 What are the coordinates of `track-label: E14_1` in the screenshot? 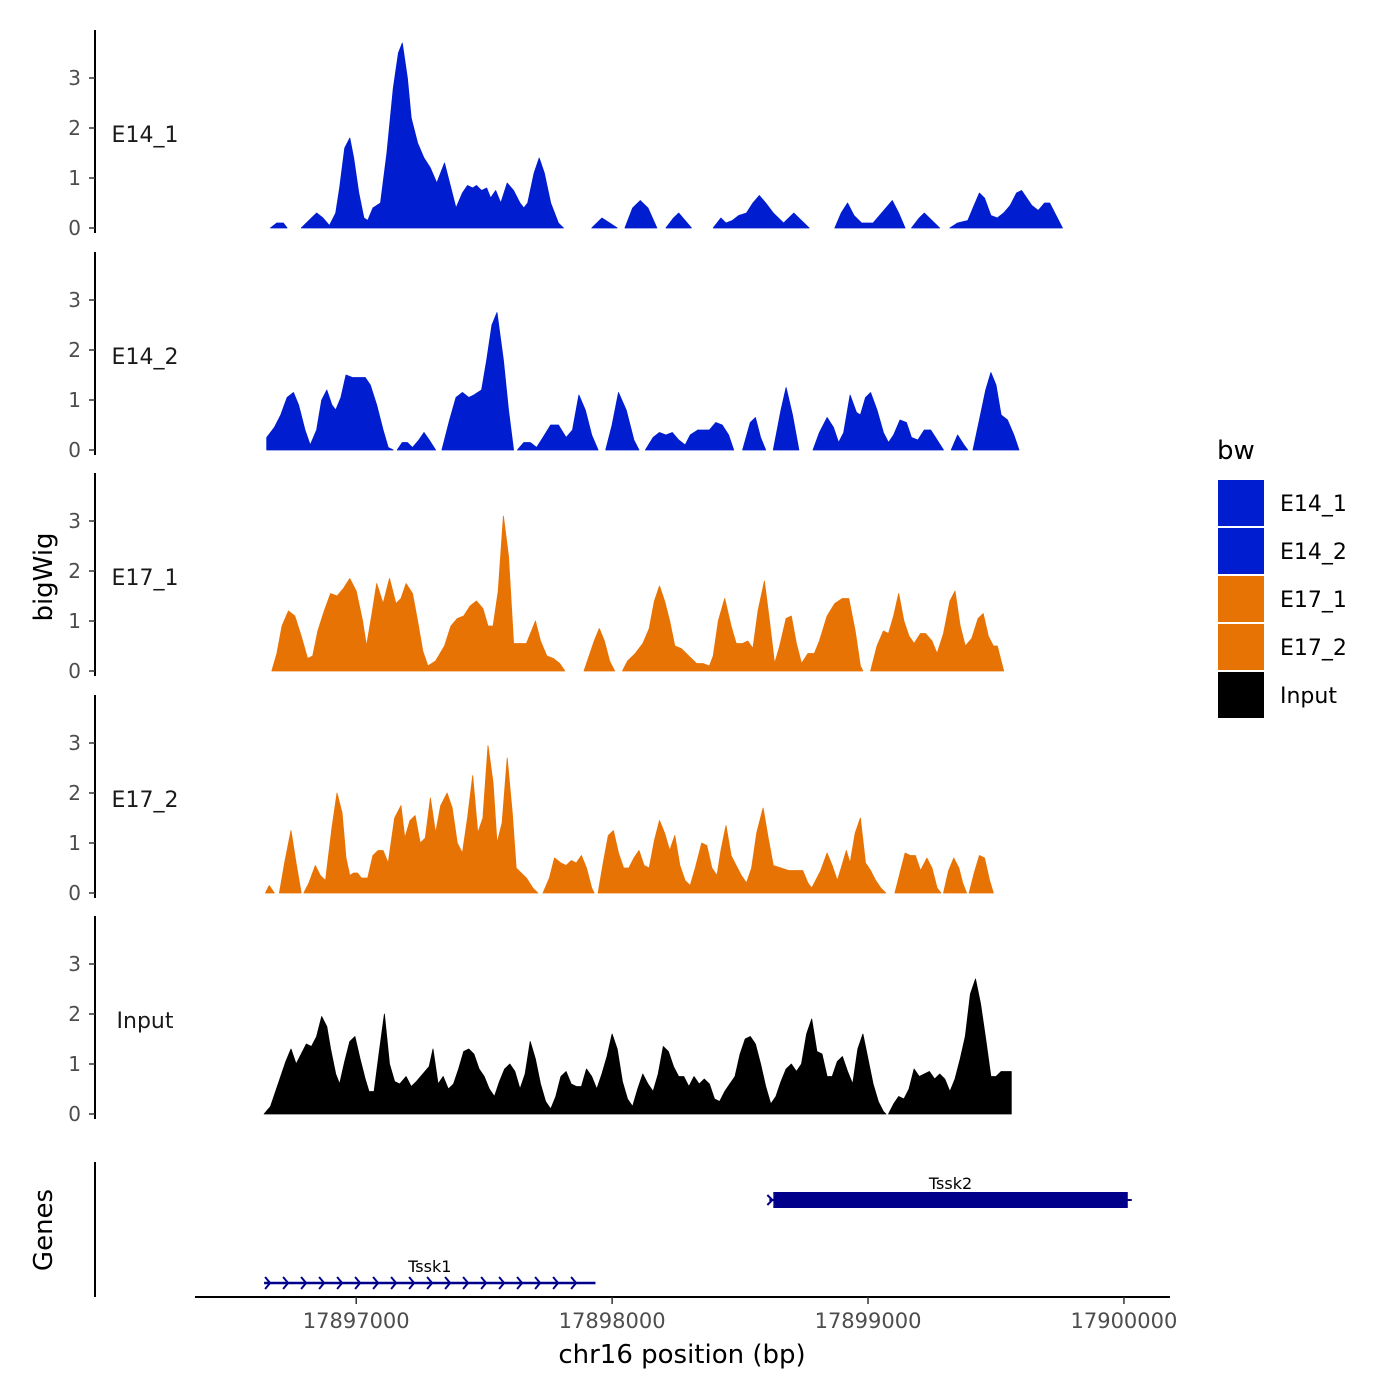 It's located at (145, 135).